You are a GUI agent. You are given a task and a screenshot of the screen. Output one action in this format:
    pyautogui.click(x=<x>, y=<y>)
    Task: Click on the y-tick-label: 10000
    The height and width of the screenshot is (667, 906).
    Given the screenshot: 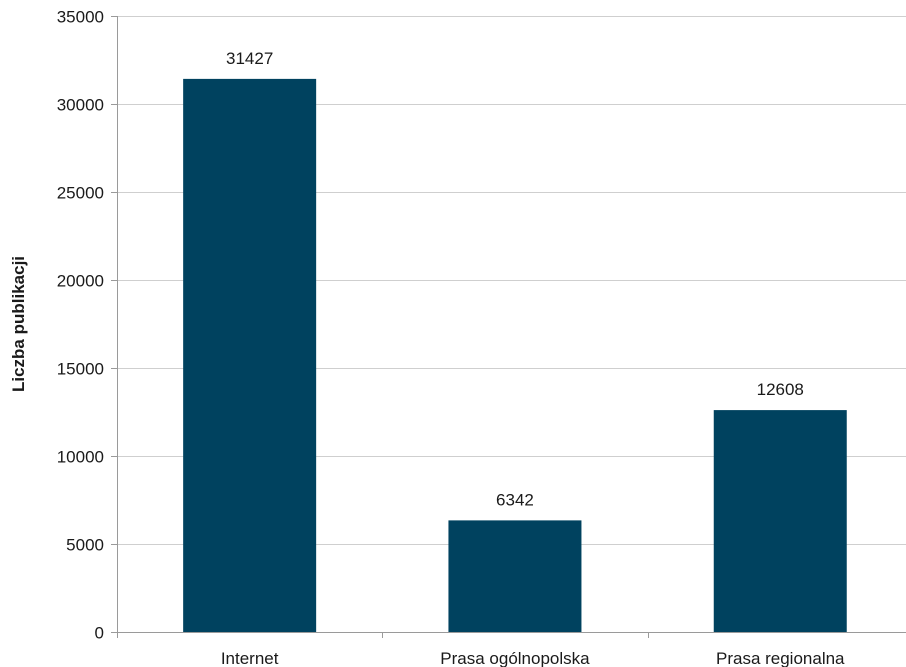 What is the action you would take?
    pyautogui.click(x=80, y=457)
    